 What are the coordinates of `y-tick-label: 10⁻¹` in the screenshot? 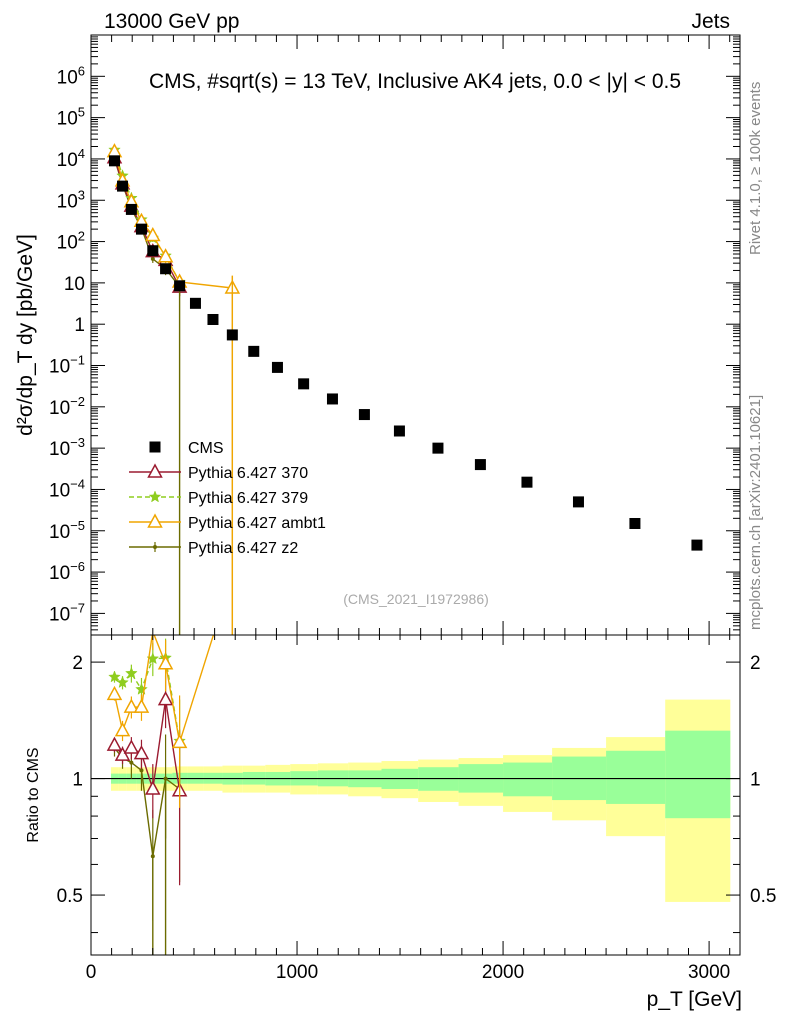 It's located at (67, 365).